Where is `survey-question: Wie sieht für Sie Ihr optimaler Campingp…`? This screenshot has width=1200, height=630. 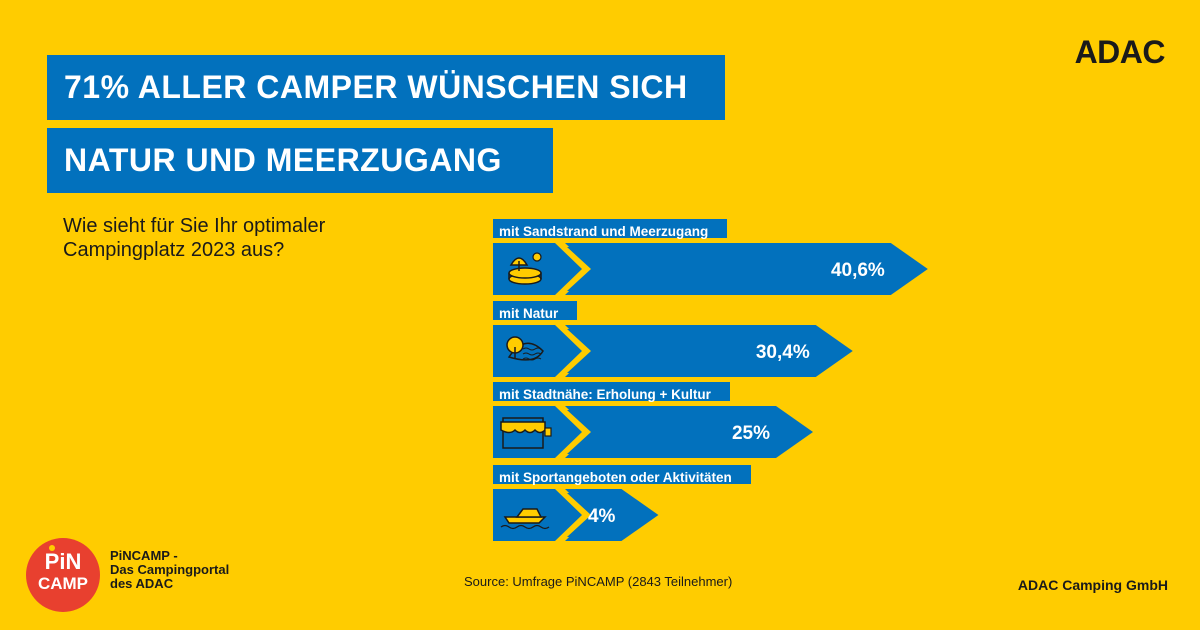 survey-question: Wie sieht für Sie Ihr optimaler Campingp… is located at coordinates (233, 238).